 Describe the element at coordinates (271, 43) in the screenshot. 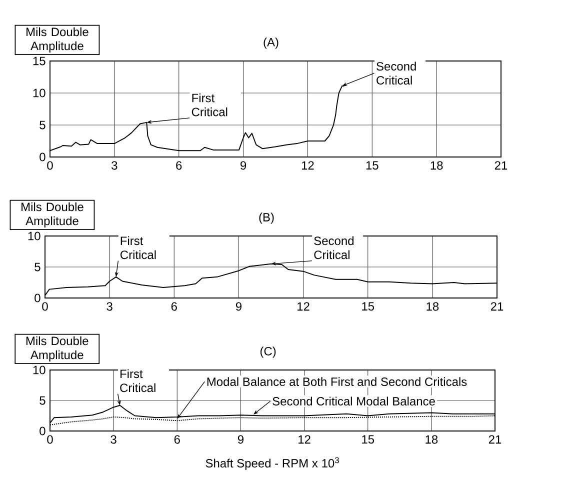

I see `chart-title: (A)` at that location.